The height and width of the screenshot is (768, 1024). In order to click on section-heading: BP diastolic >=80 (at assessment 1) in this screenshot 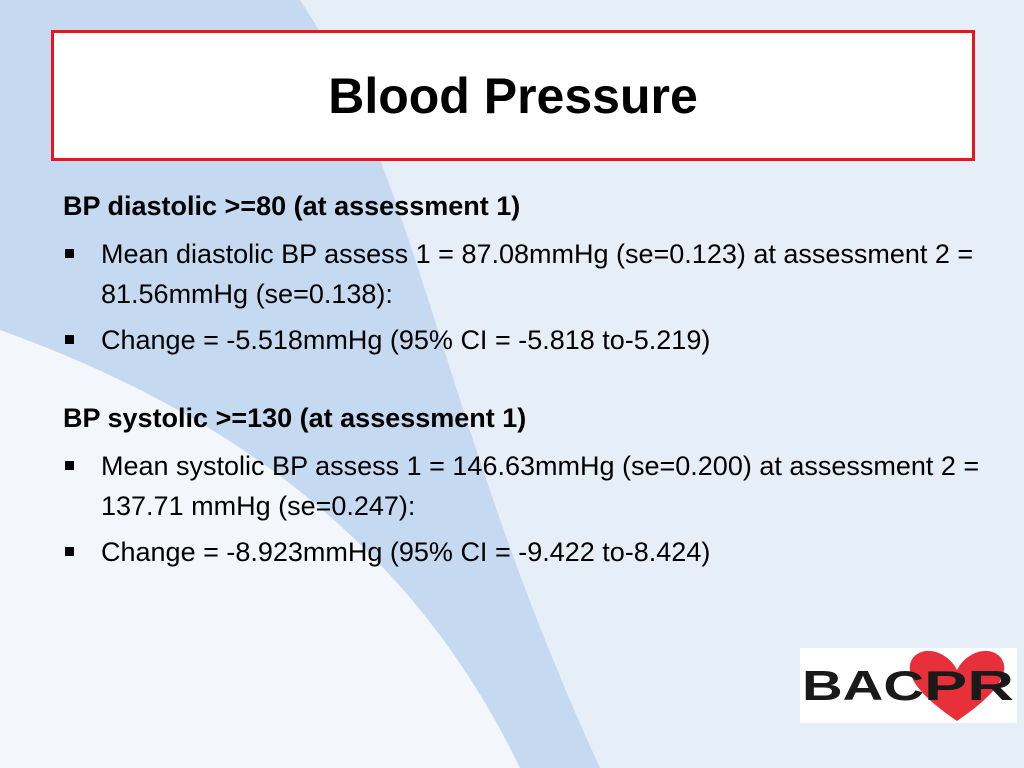, I will do `click(292, 206)`.